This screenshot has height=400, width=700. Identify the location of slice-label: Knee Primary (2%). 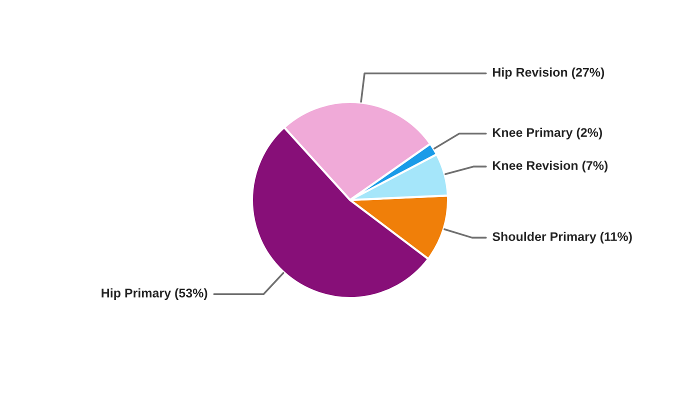
(547, 134).